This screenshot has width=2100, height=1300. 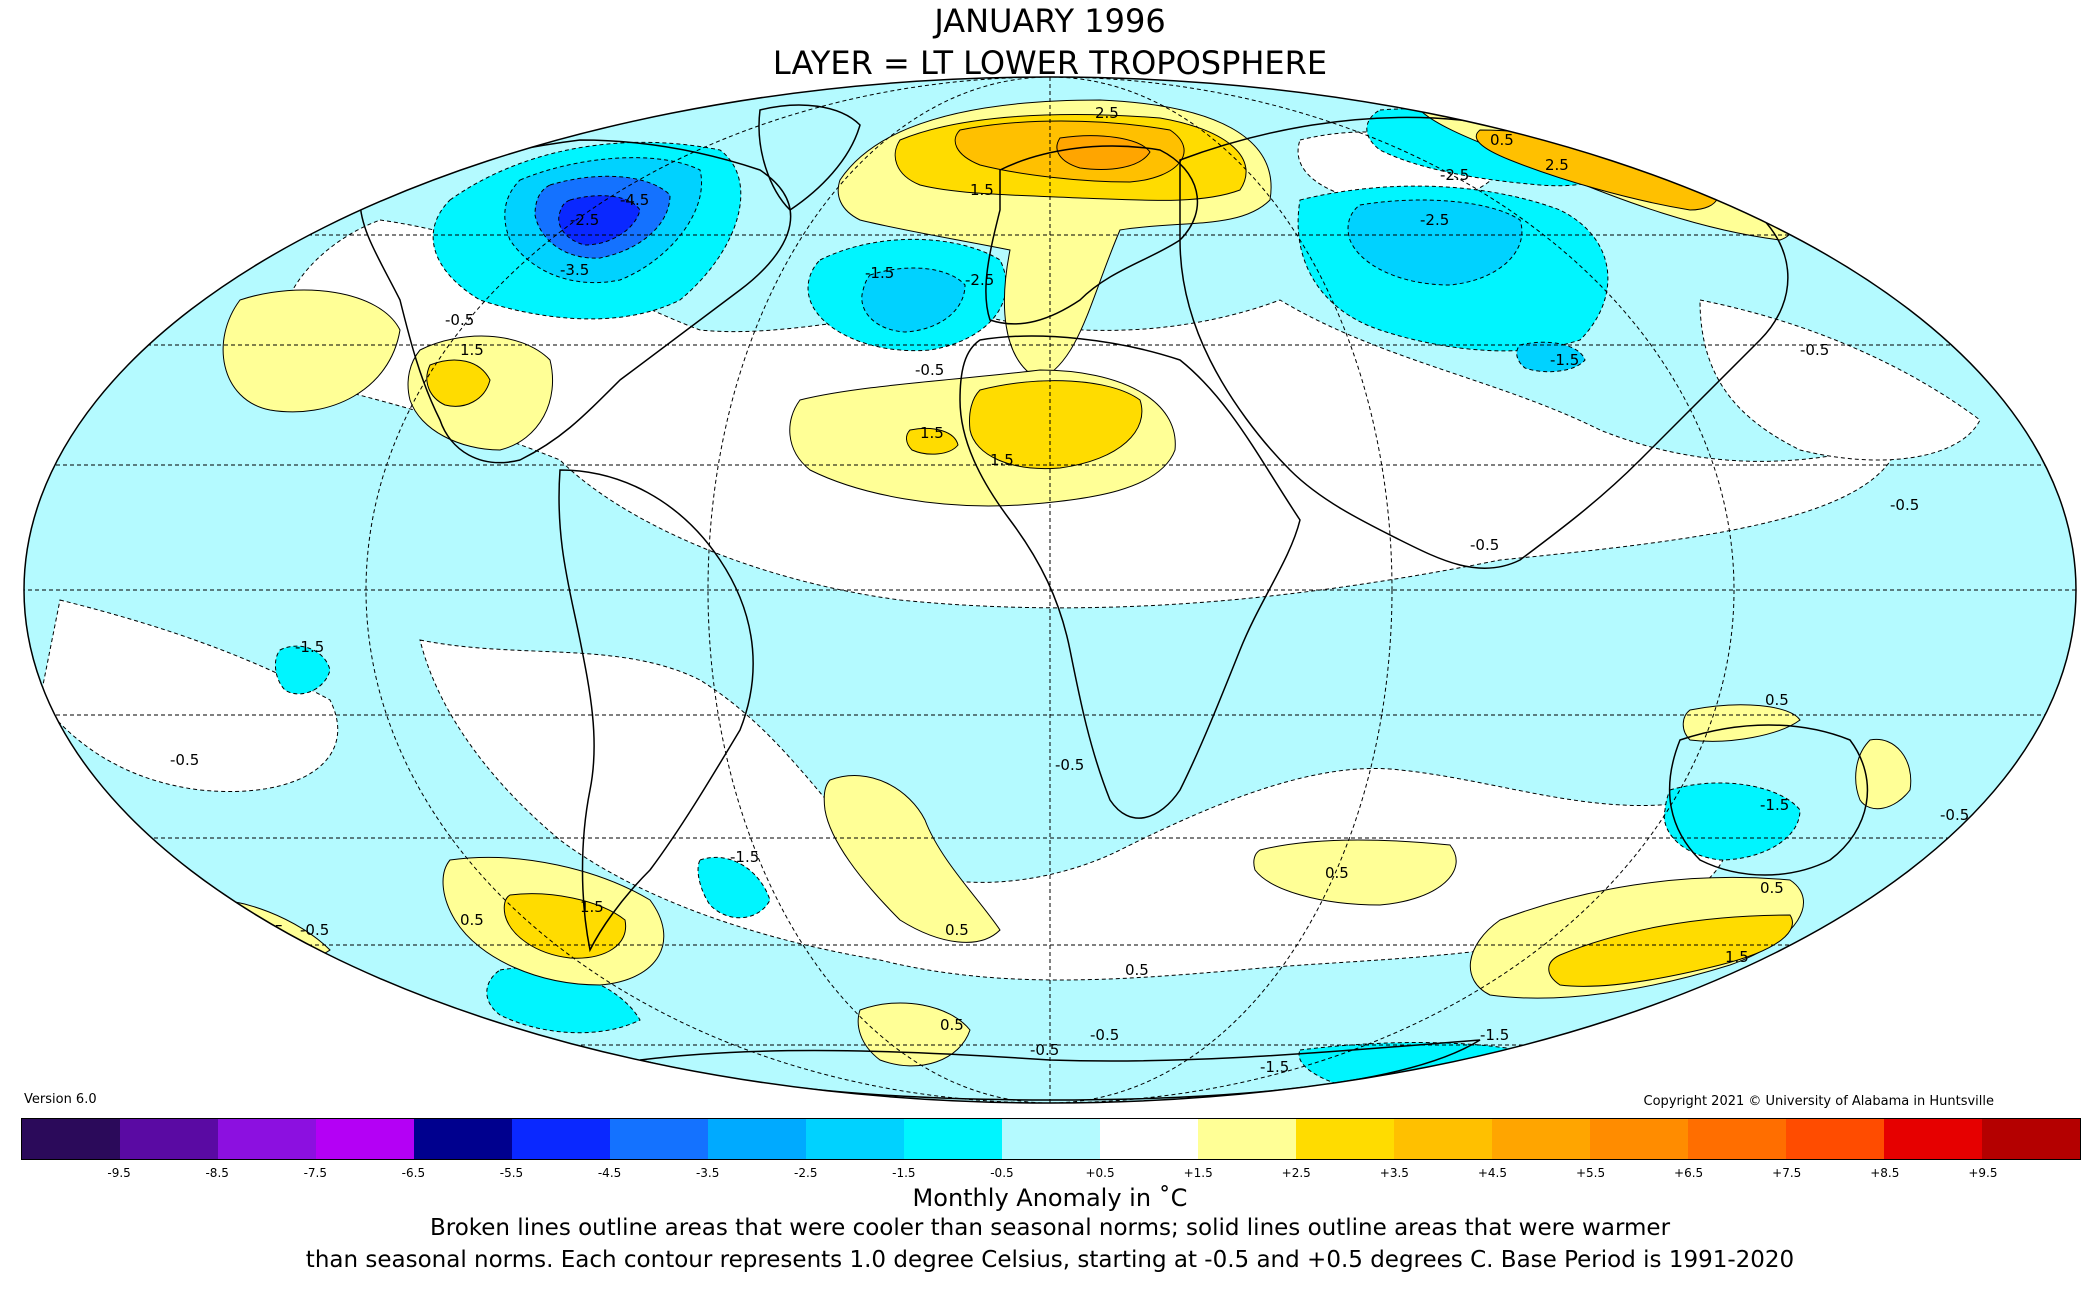 What do you see at coordinates (315, 1173) in the screenshot?
I see `colorbar-tick-label: -7.5` at bounding box center [315, 1173].